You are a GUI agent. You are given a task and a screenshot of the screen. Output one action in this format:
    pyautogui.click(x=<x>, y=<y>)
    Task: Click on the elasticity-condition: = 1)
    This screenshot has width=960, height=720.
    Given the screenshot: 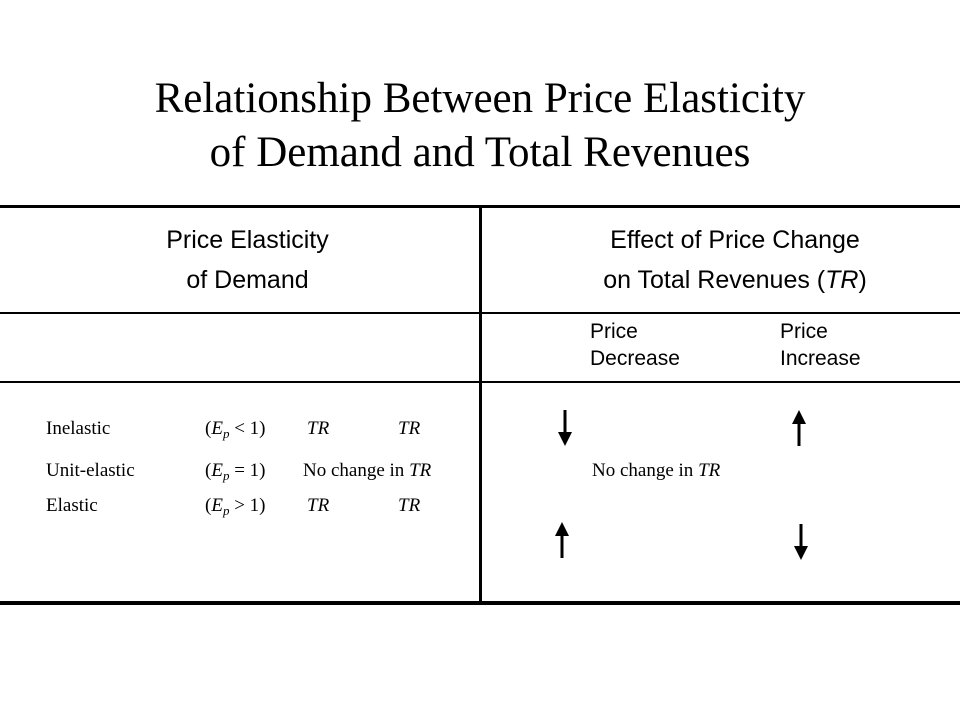 What is the action you would take?
    pyautogui.click(x=247, y=470)
    